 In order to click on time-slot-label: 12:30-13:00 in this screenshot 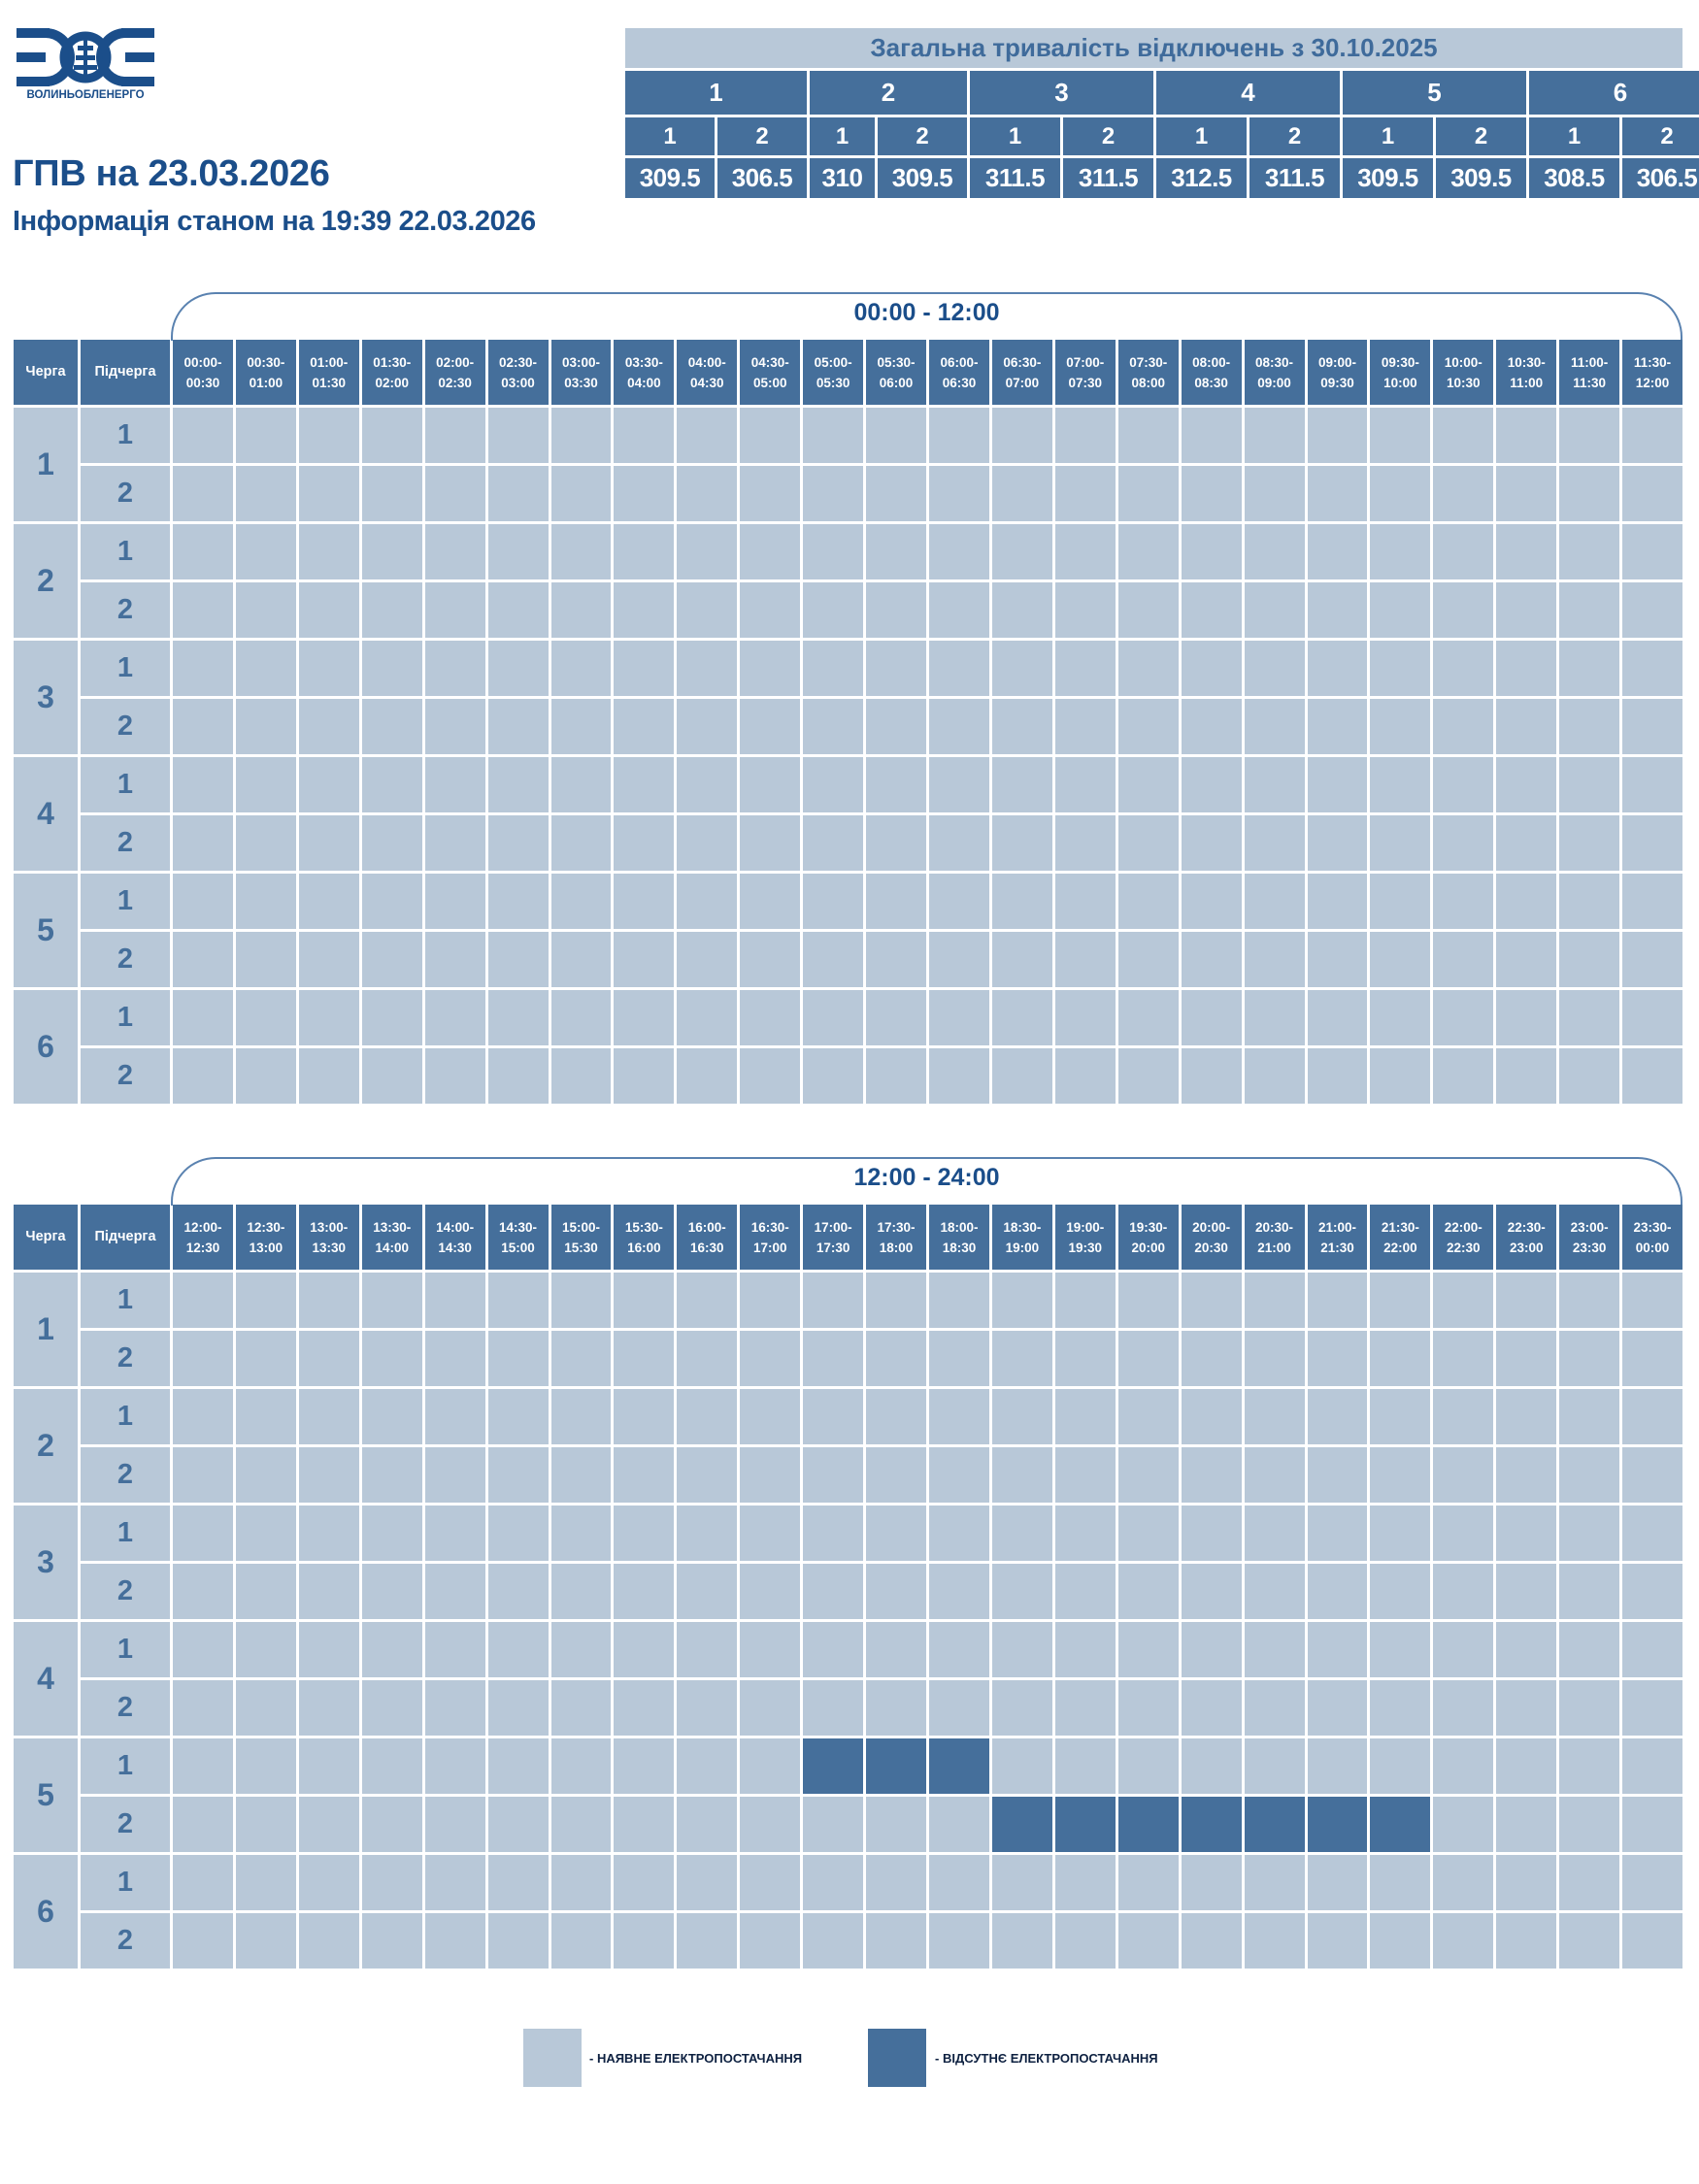, I will do `click(266, 1237)`.